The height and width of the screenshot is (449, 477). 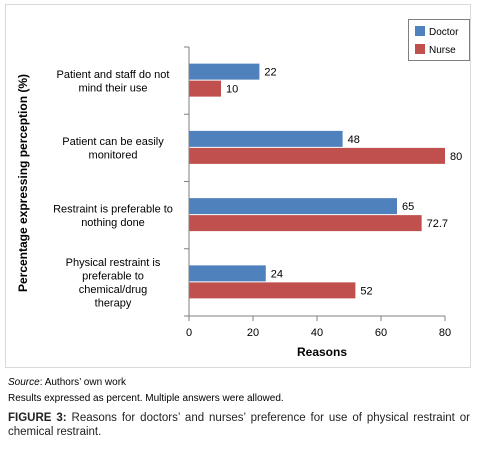 What do you see at coordinates (354, 140) in the screenshot?
I see `data-label-doctor-1: 48` at bounding box center [354, 140].